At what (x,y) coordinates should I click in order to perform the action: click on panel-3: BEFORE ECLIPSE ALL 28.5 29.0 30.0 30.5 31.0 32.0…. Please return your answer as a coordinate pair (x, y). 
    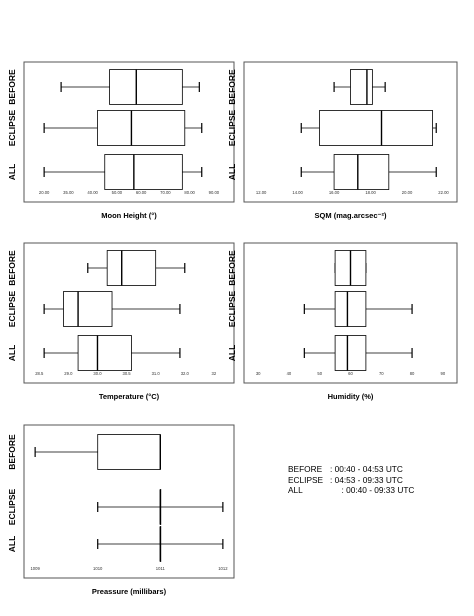
    Looking at the image, I should click on (121, 321).